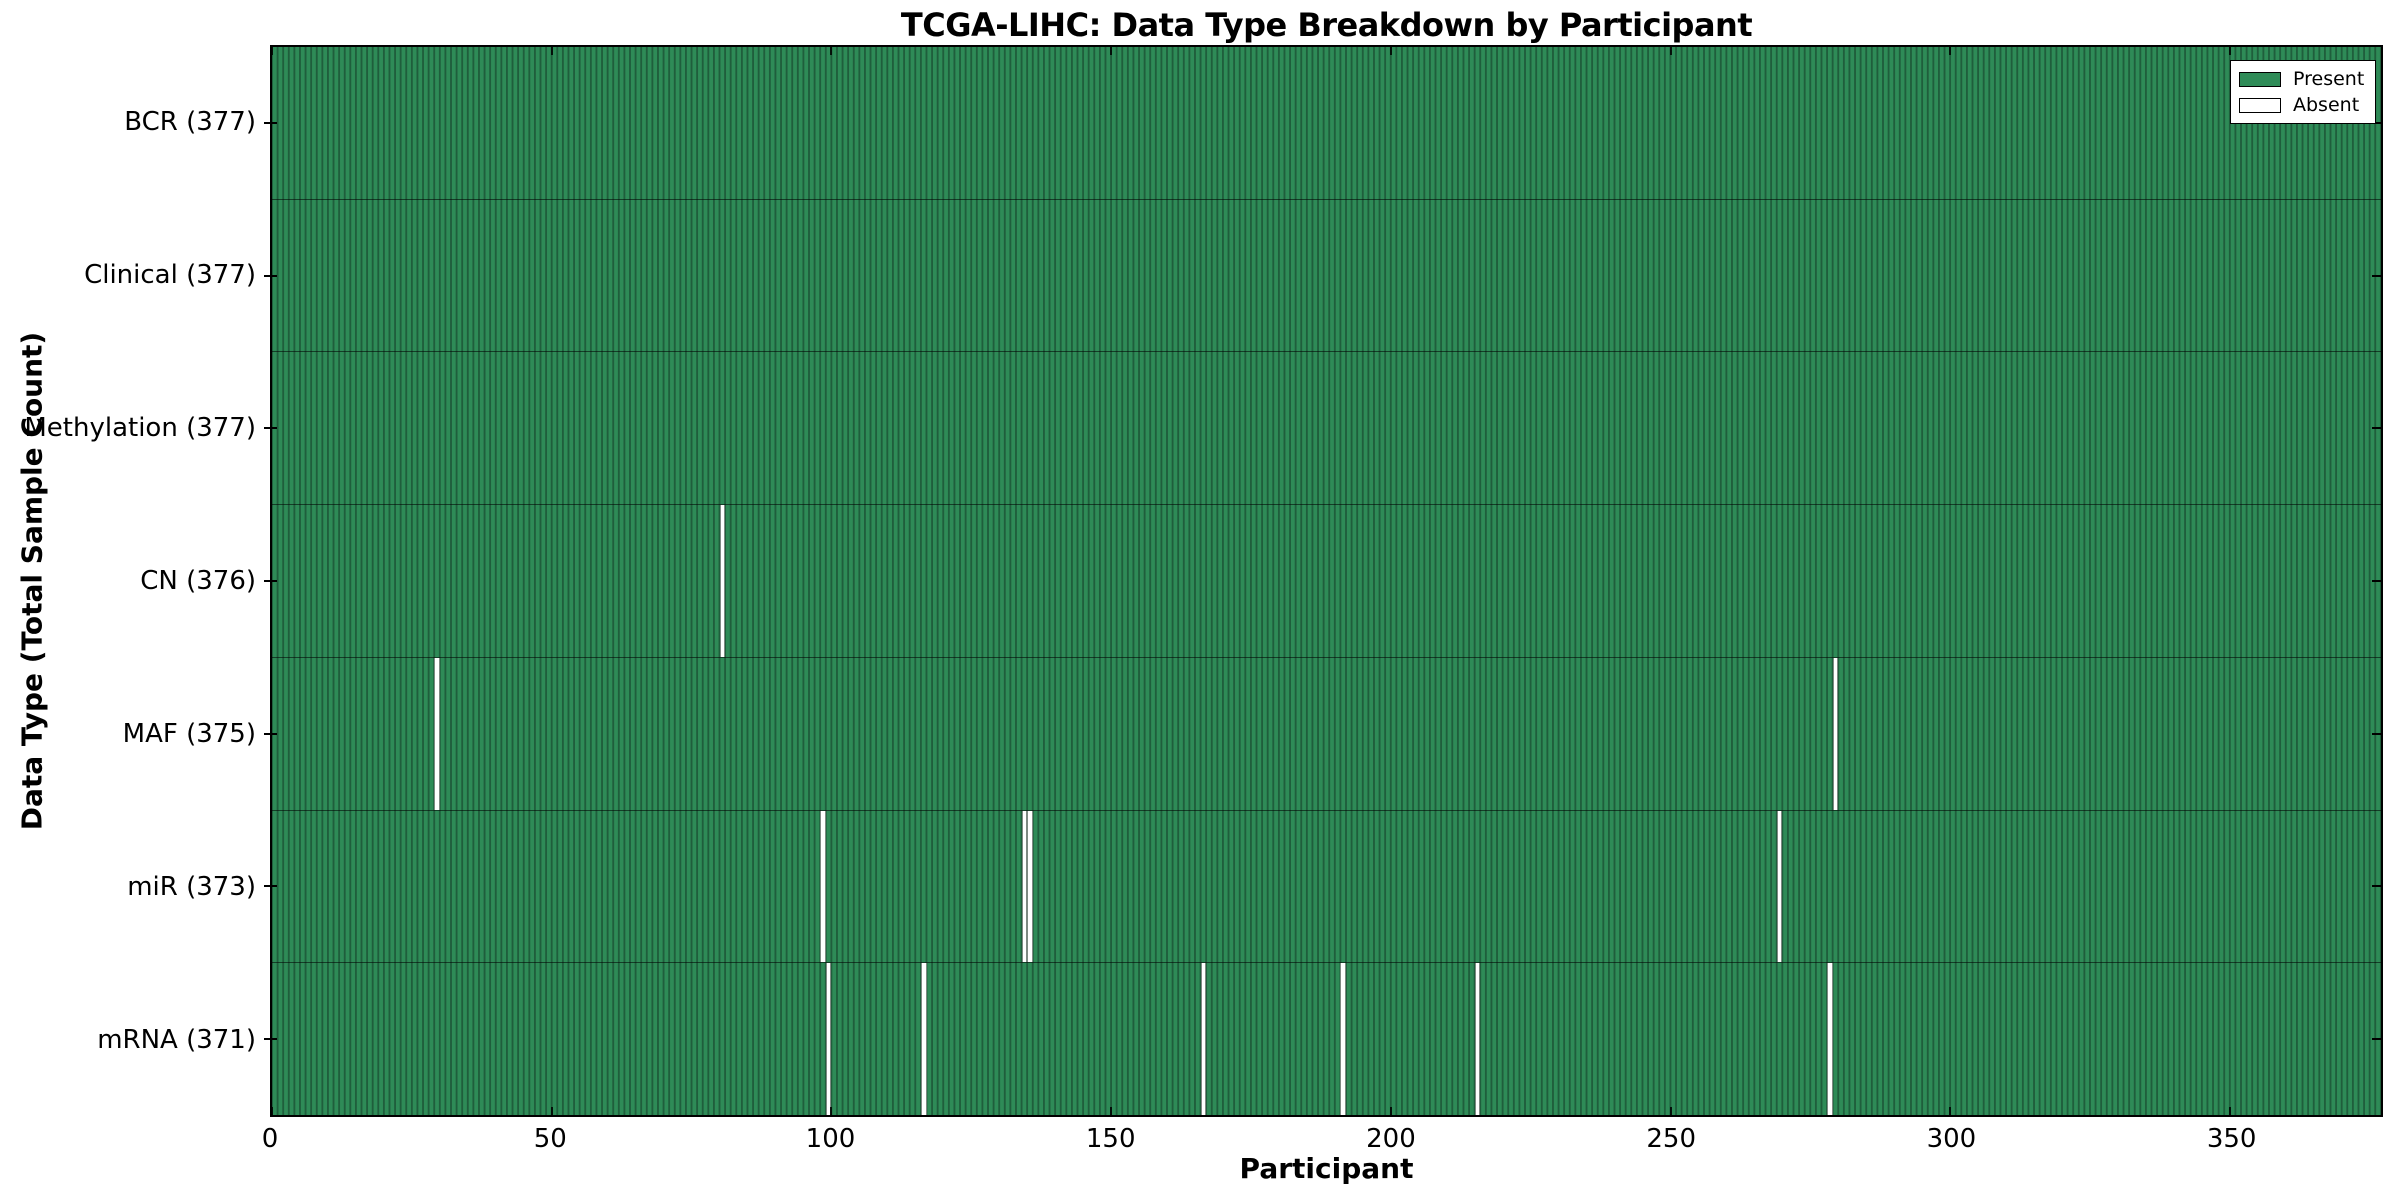  I want to click on xtick-label-200: 200, so click(1391, 1139).